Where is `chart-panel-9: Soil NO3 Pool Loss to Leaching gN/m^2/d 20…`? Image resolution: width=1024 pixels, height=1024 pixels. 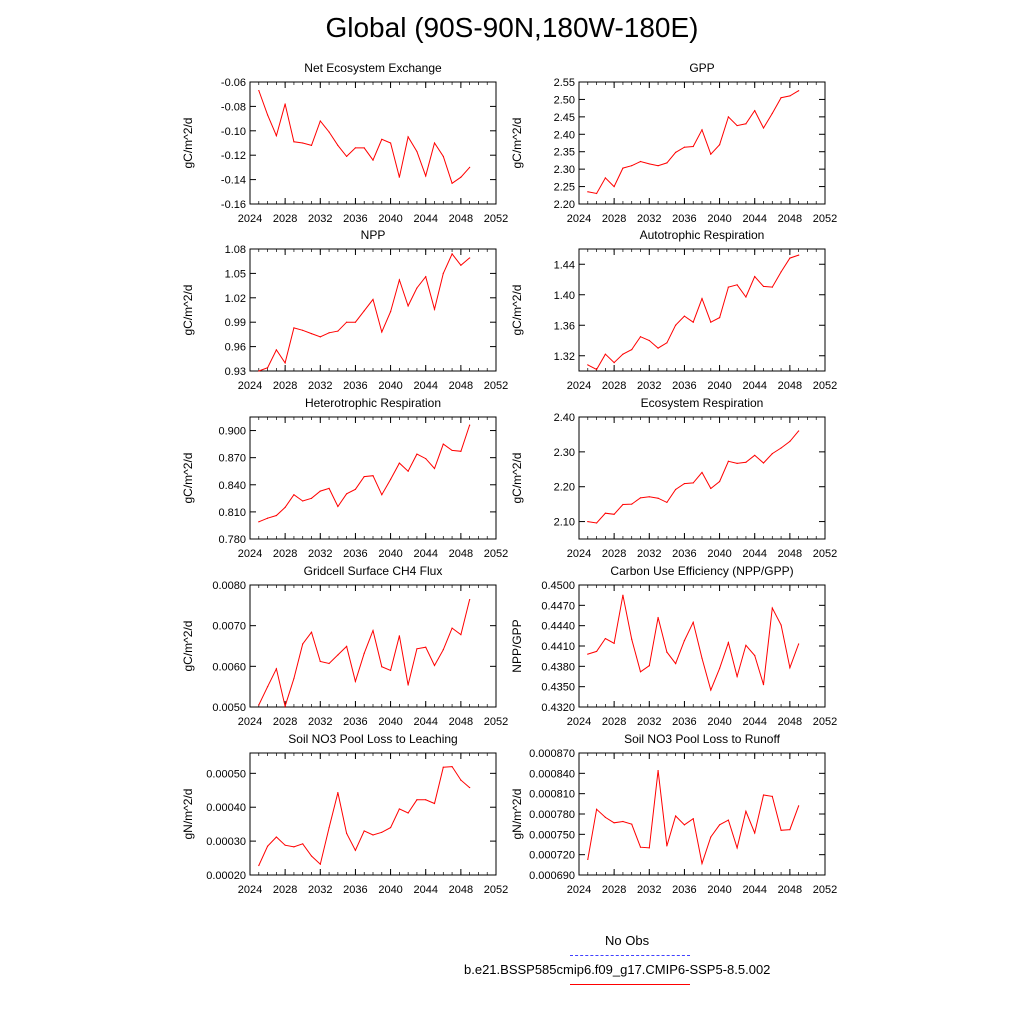 chart-panel-9: Soil NO3 Pool Loss to Leaching gN/m^2/d 20… is located at coordinates (344, 814).